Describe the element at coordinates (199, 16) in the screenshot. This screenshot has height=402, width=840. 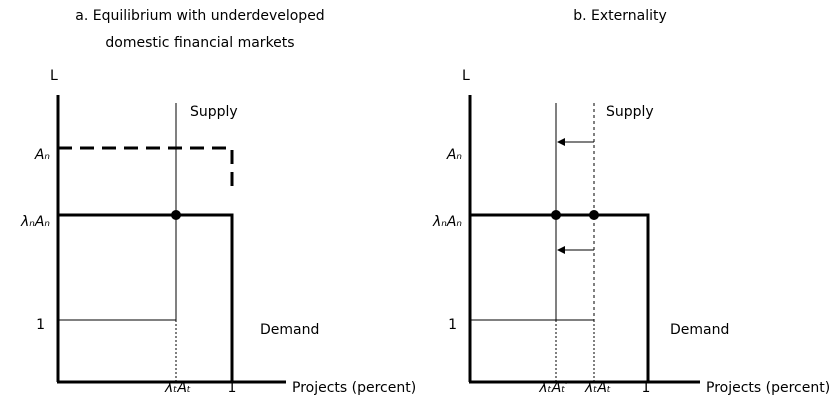
I see `title: a. Equilibrium with underdeveloped` at that location.